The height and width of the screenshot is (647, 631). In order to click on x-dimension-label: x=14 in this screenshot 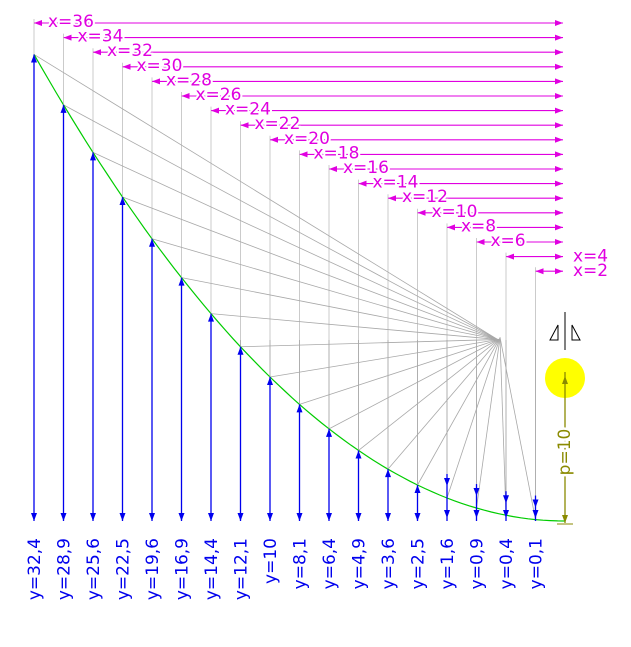, I will do `click(396, 183)`.